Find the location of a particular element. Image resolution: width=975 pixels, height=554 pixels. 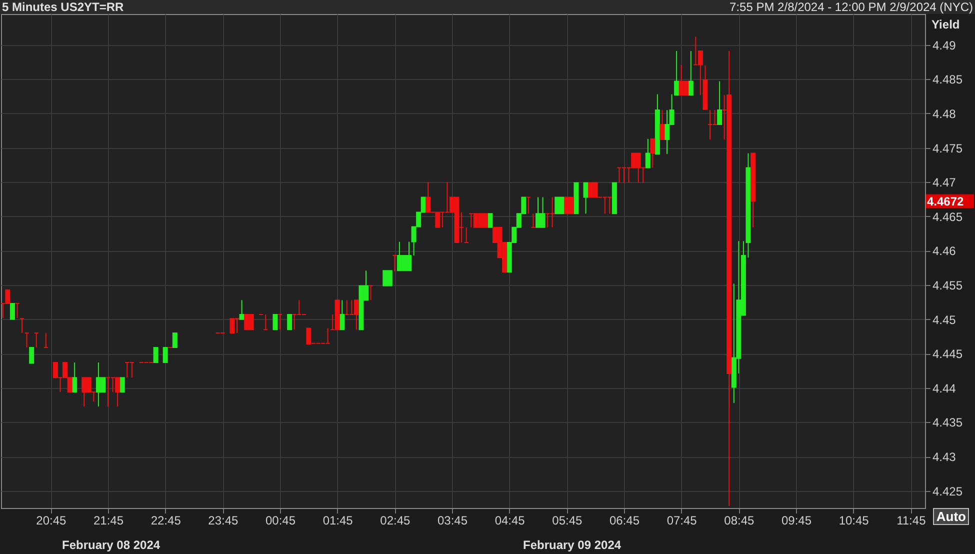

text: February 08 2024 is located at coordinates (111, 545).